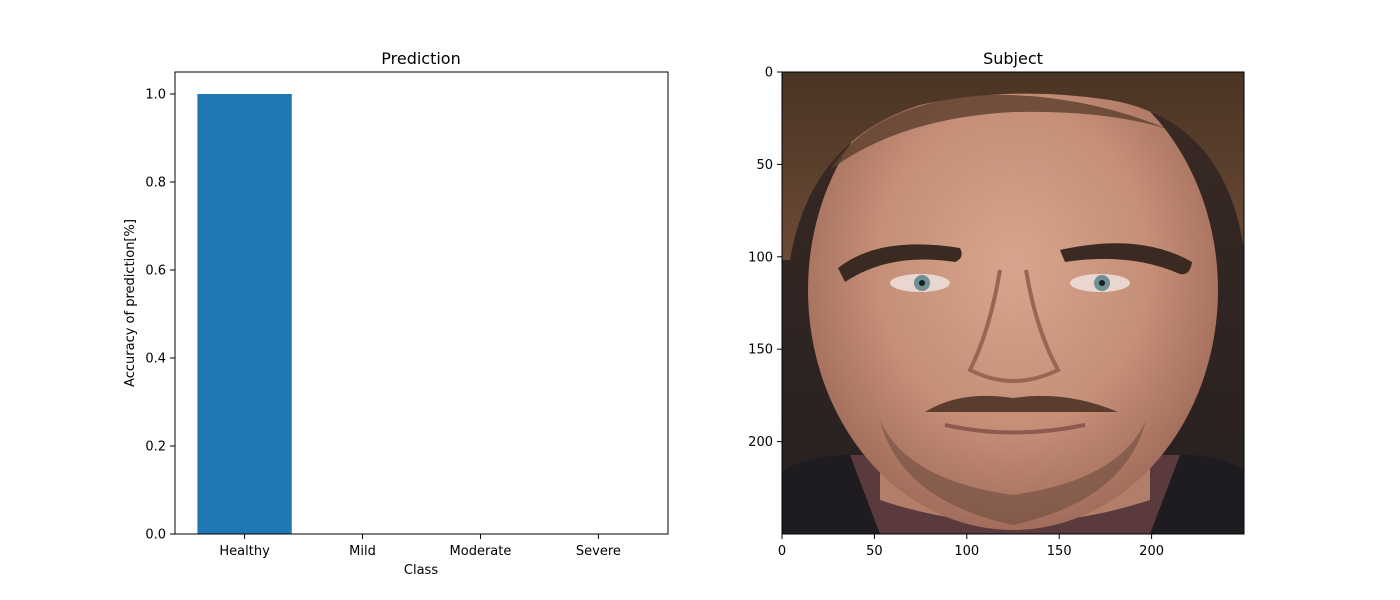 The width and height of the screenshot is (1400, 600). What do you see at coordinates (155, 535) in the screenshot?
I see `y-tick-label: 0.0` at bounding box center [155, 535].